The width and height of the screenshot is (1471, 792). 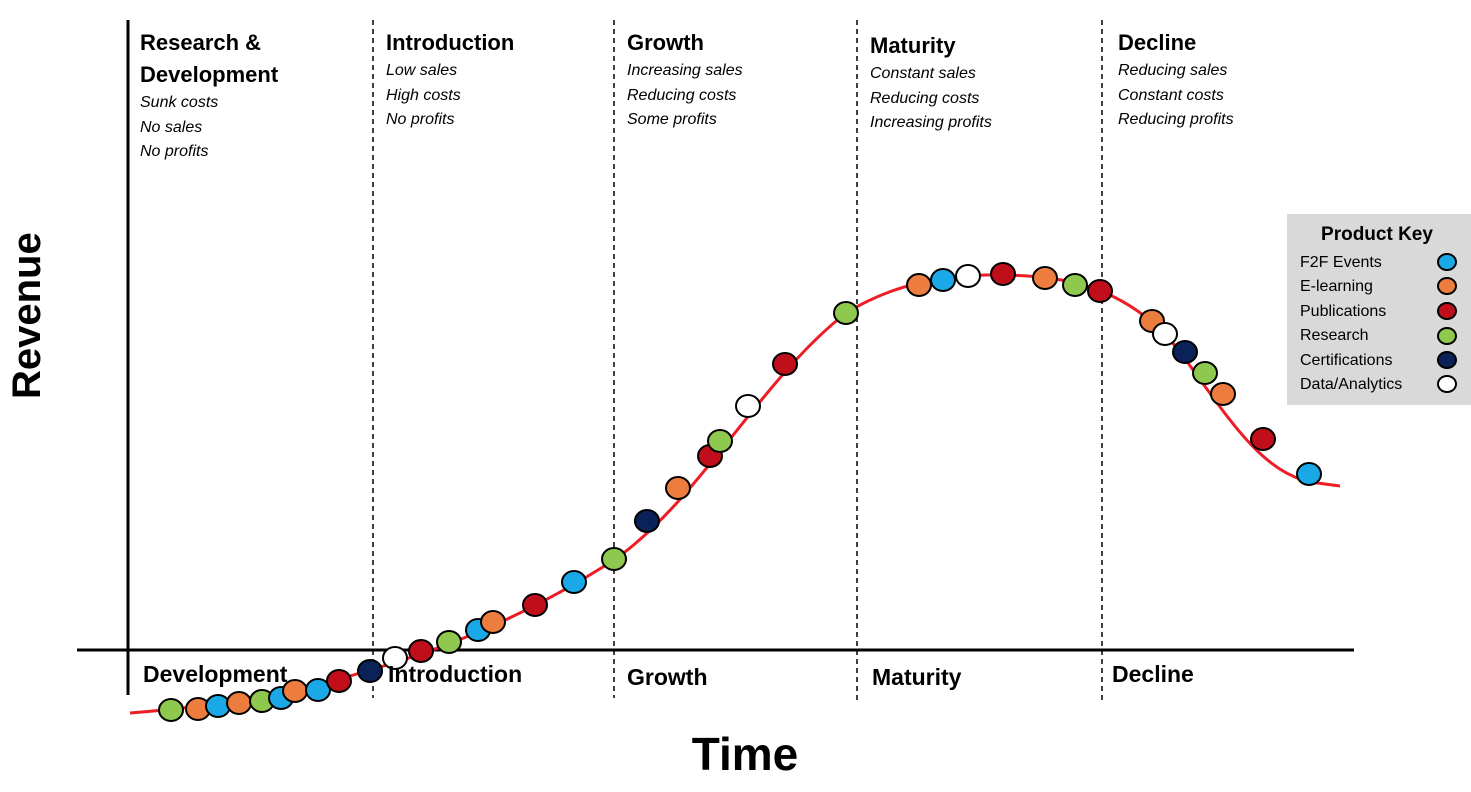 What do you see at coordinates (1173, 70) in the screenshot?
I see `stage-note: Reducing sales` at bounding box center [1173, 70].